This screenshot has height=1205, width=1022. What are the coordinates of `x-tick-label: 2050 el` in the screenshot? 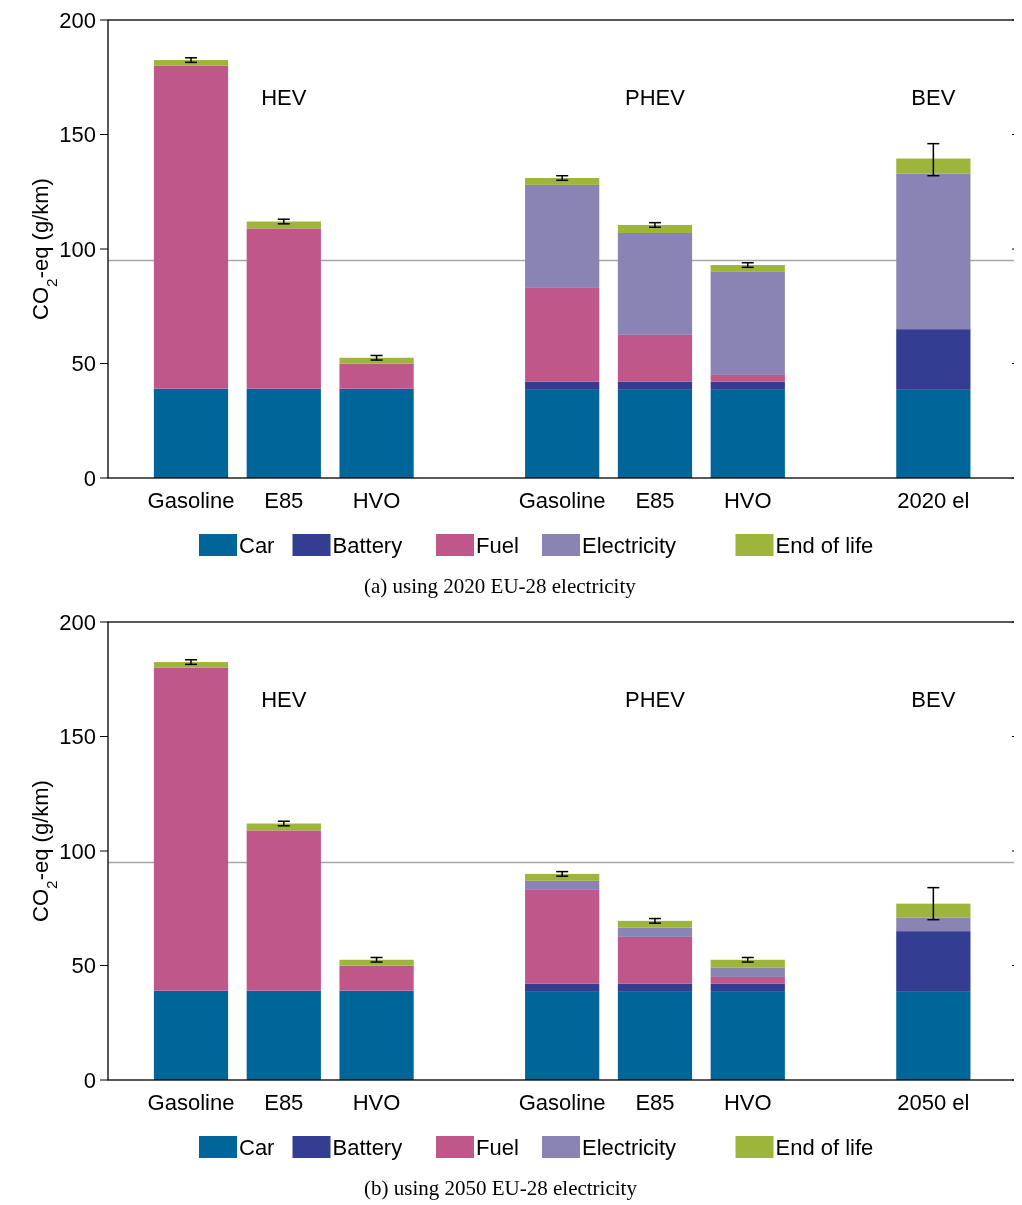 It's located at (933, 1102).